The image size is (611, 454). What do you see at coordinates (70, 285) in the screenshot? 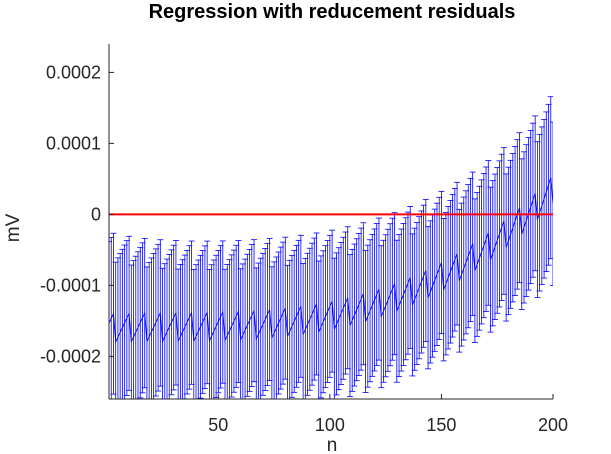
I see `y-tick-label: -0.0001` at bounding box center [70, 285].